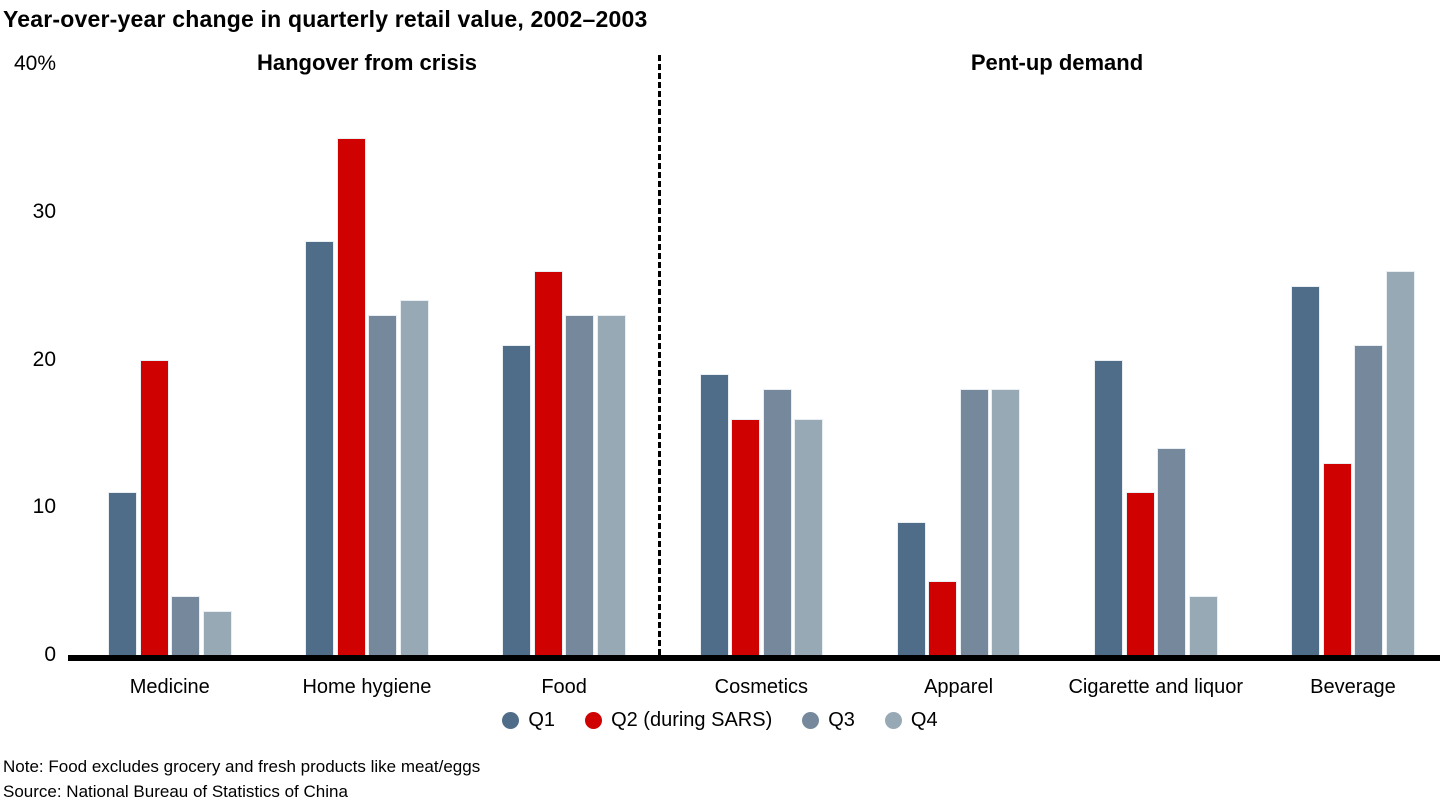  I want to click on category-label-beverage: Beverage, so click(1353, 687).